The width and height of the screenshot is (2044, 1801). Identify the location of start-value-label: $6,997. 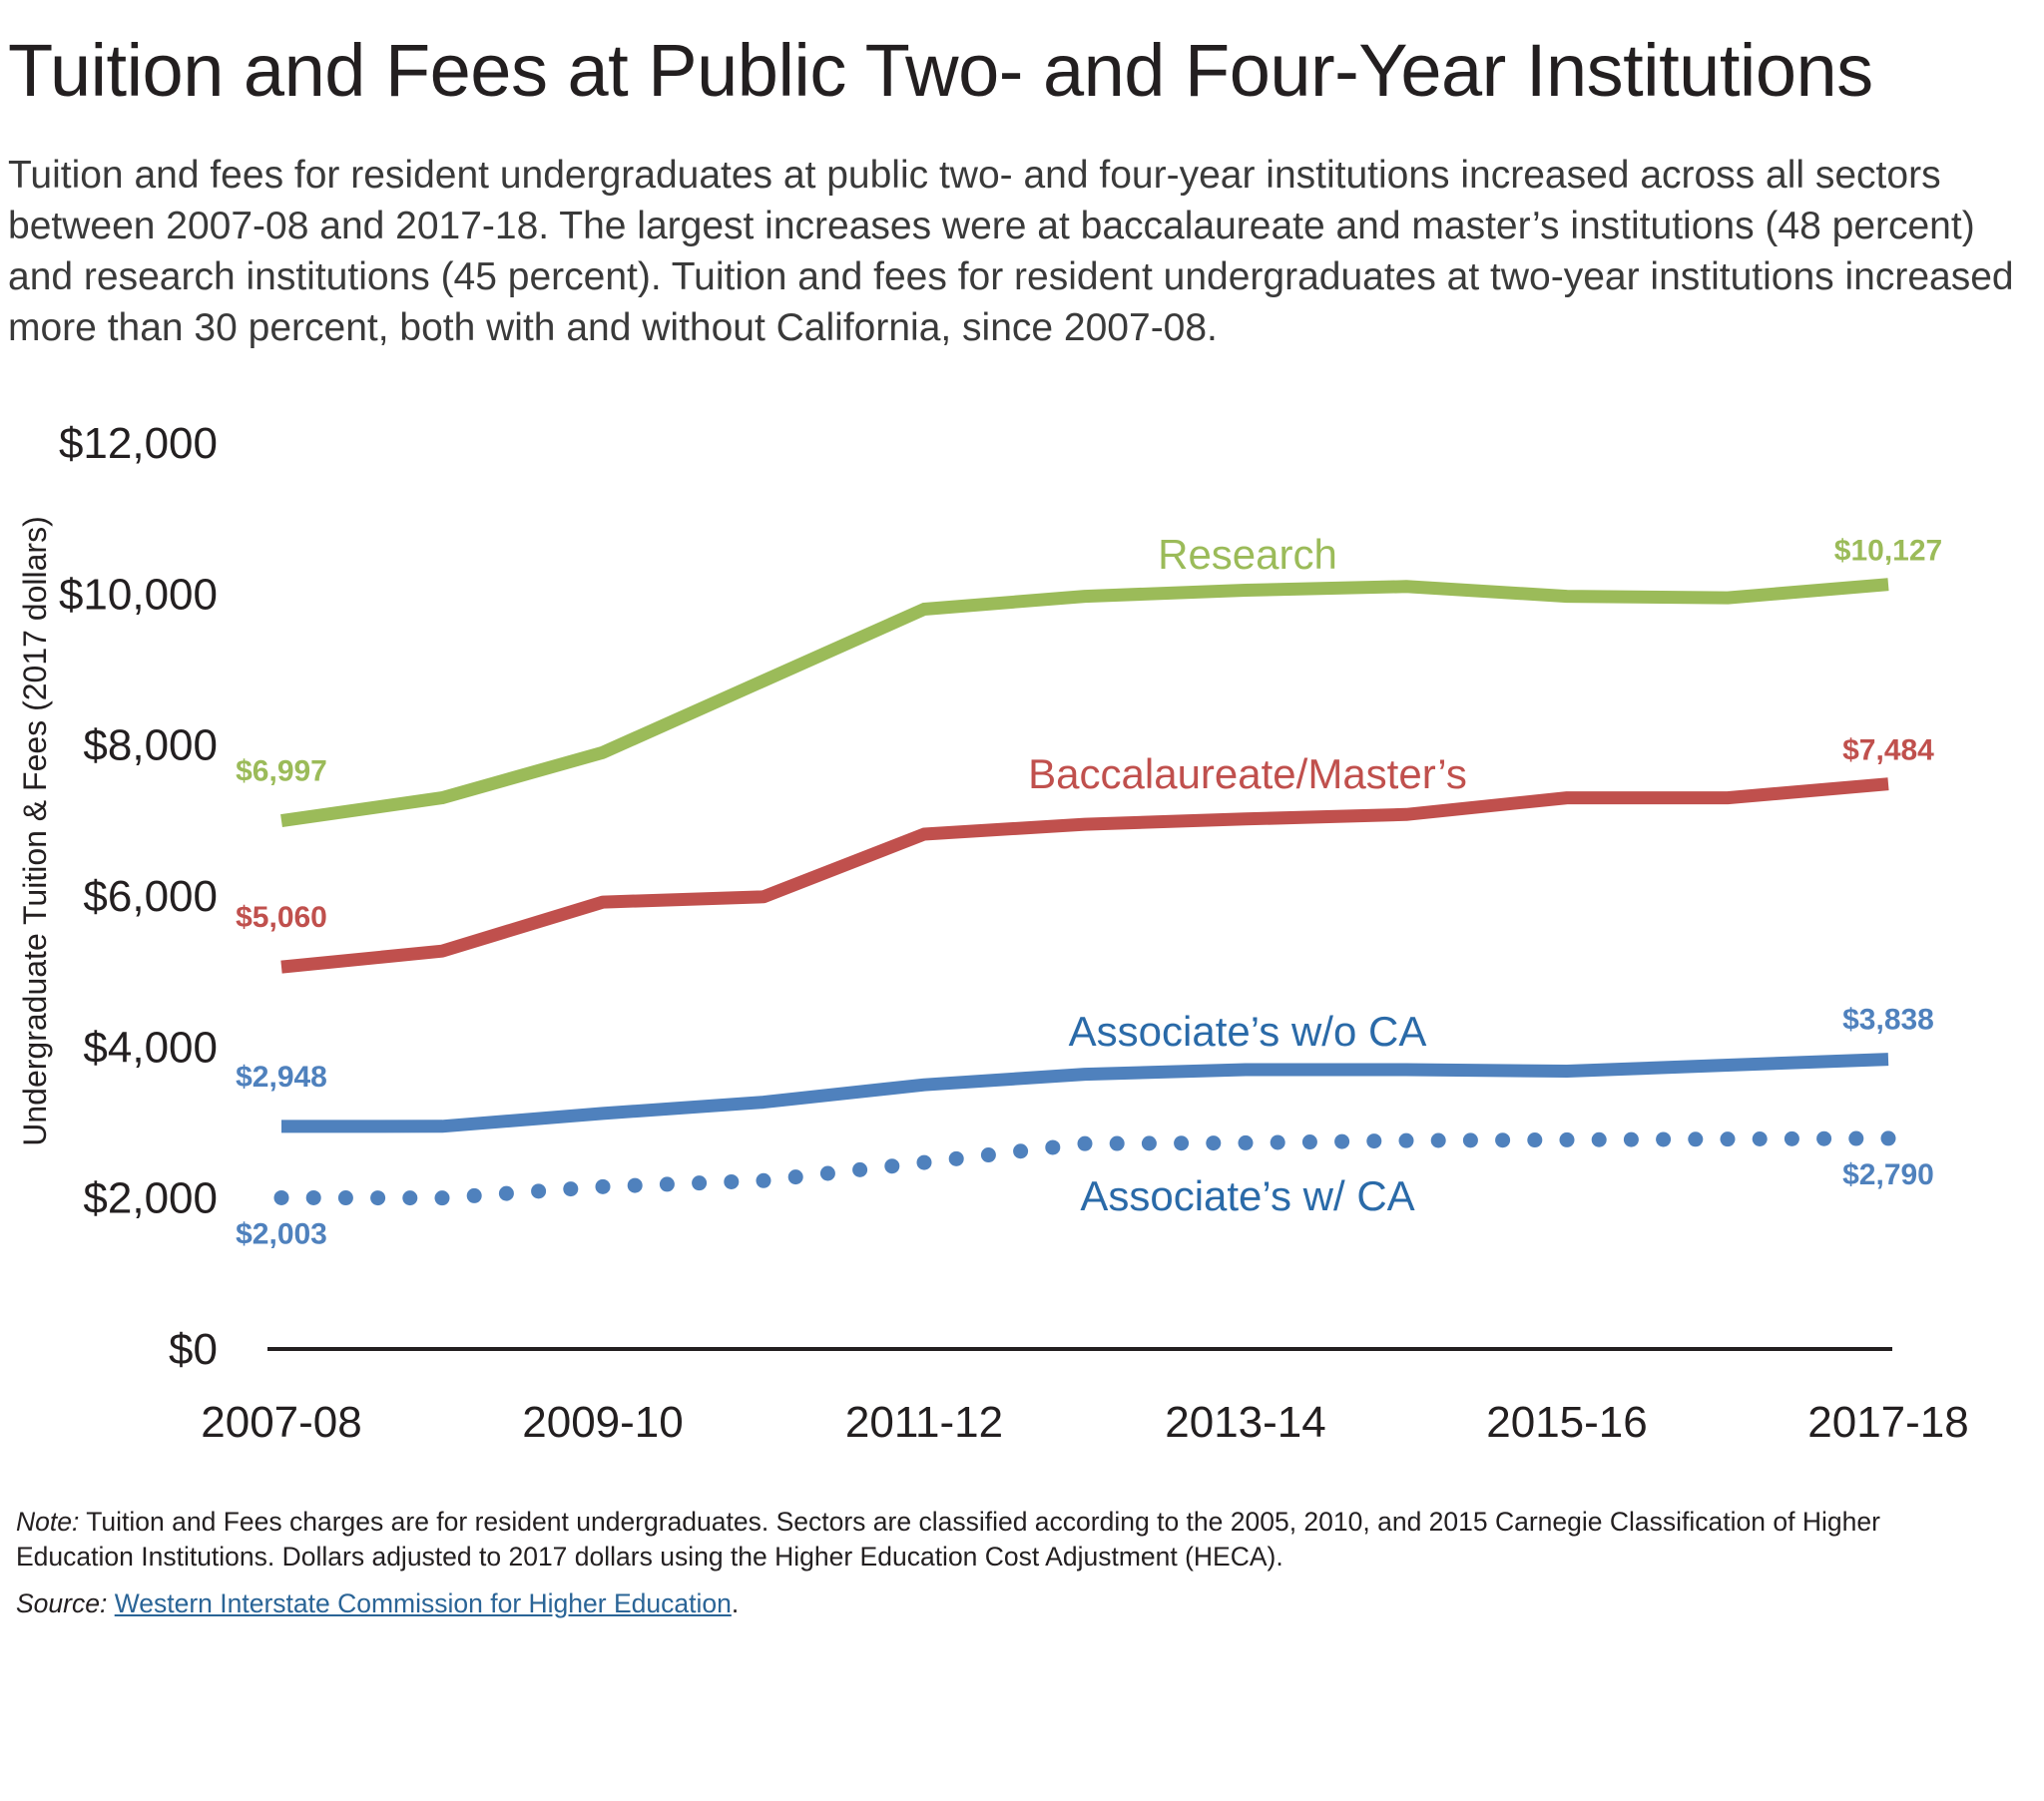
(281, 771).